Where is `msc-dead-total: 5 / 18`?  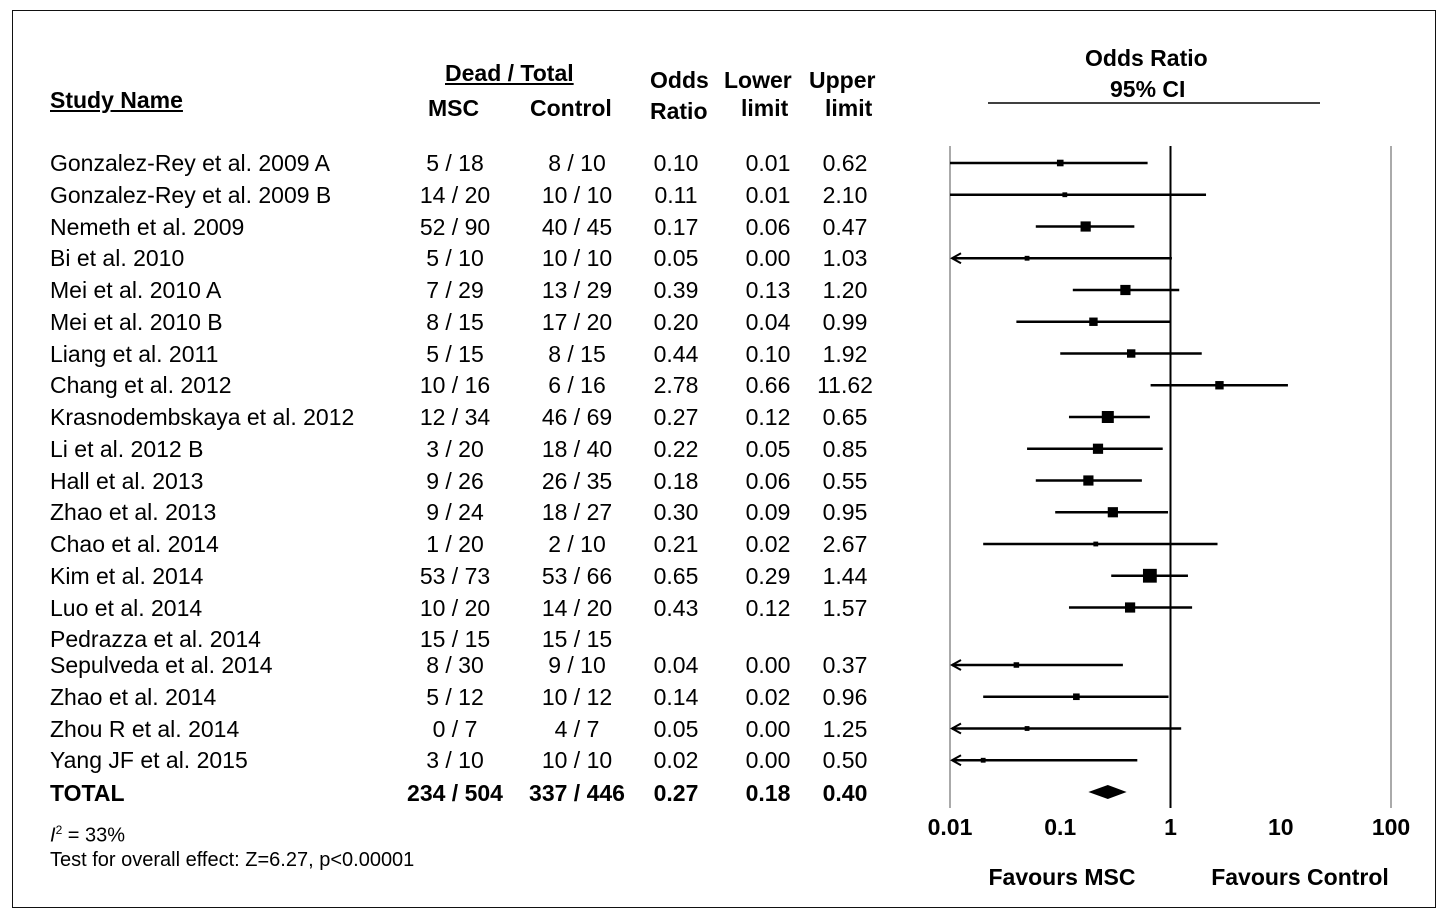 msc-dead-total: 5 / 18 is located at coordinates (455, 163).